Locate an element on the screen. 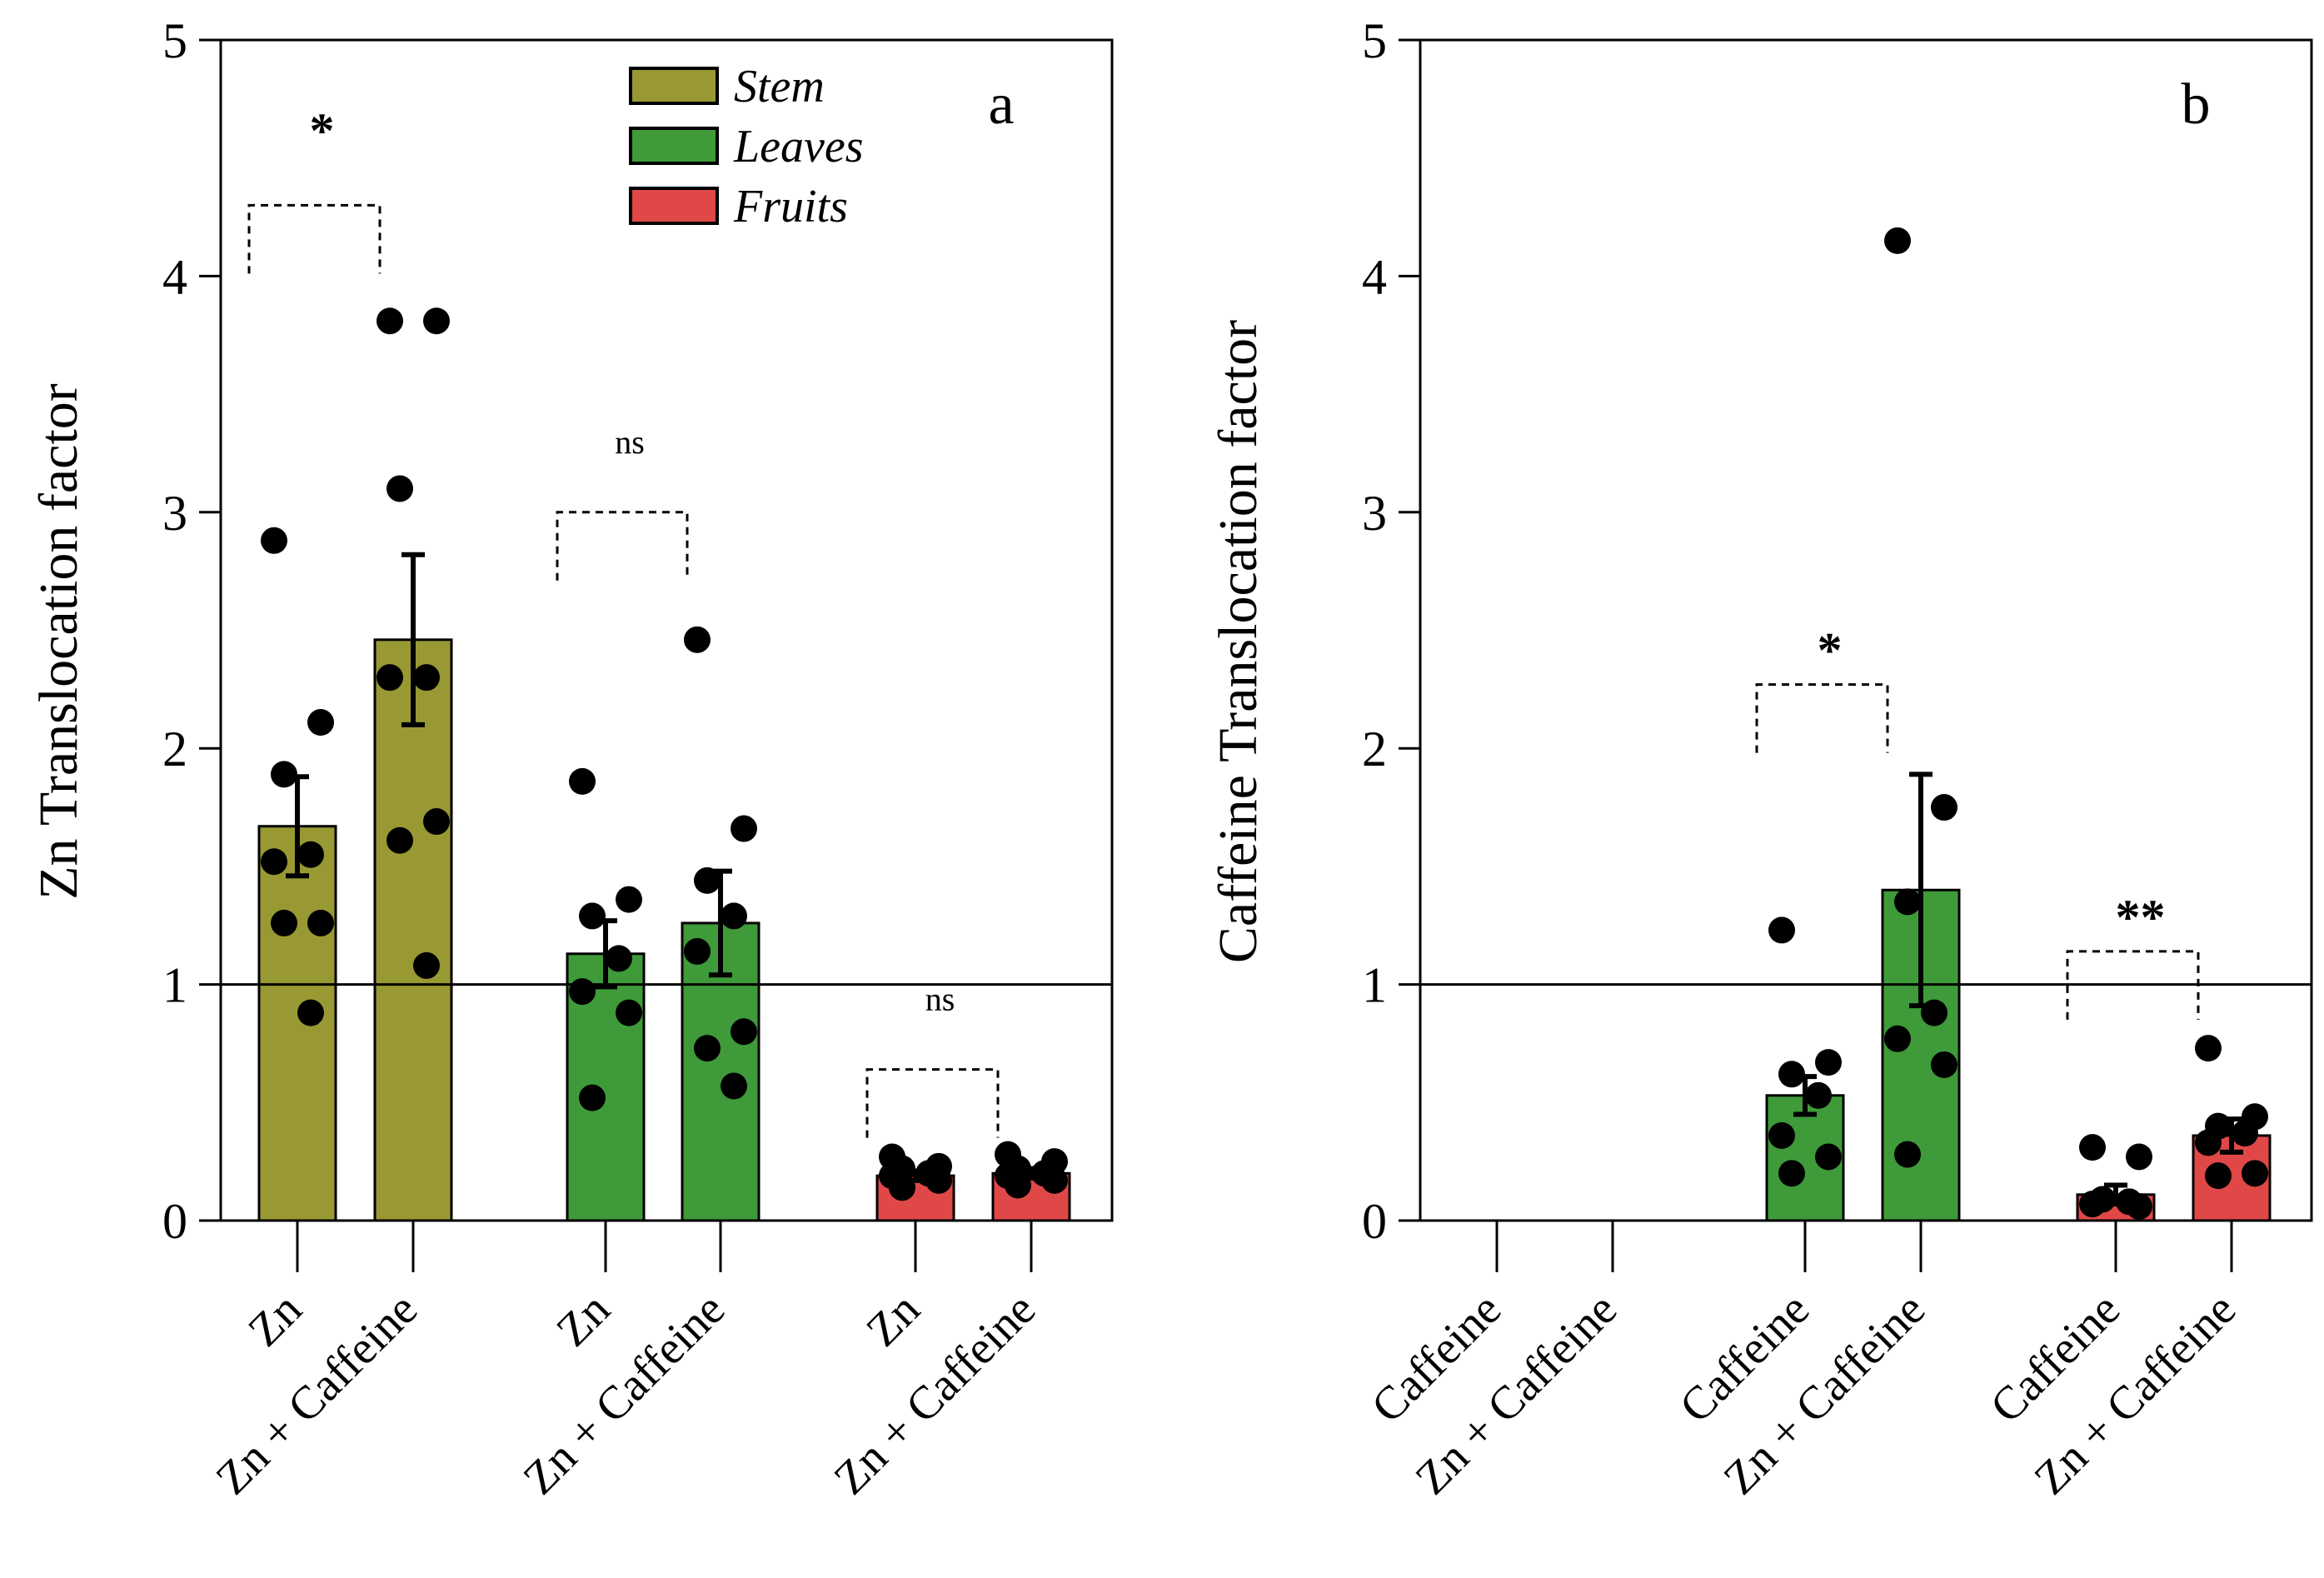  y-tick-label: 3 is located at coordinates (1374, 513).